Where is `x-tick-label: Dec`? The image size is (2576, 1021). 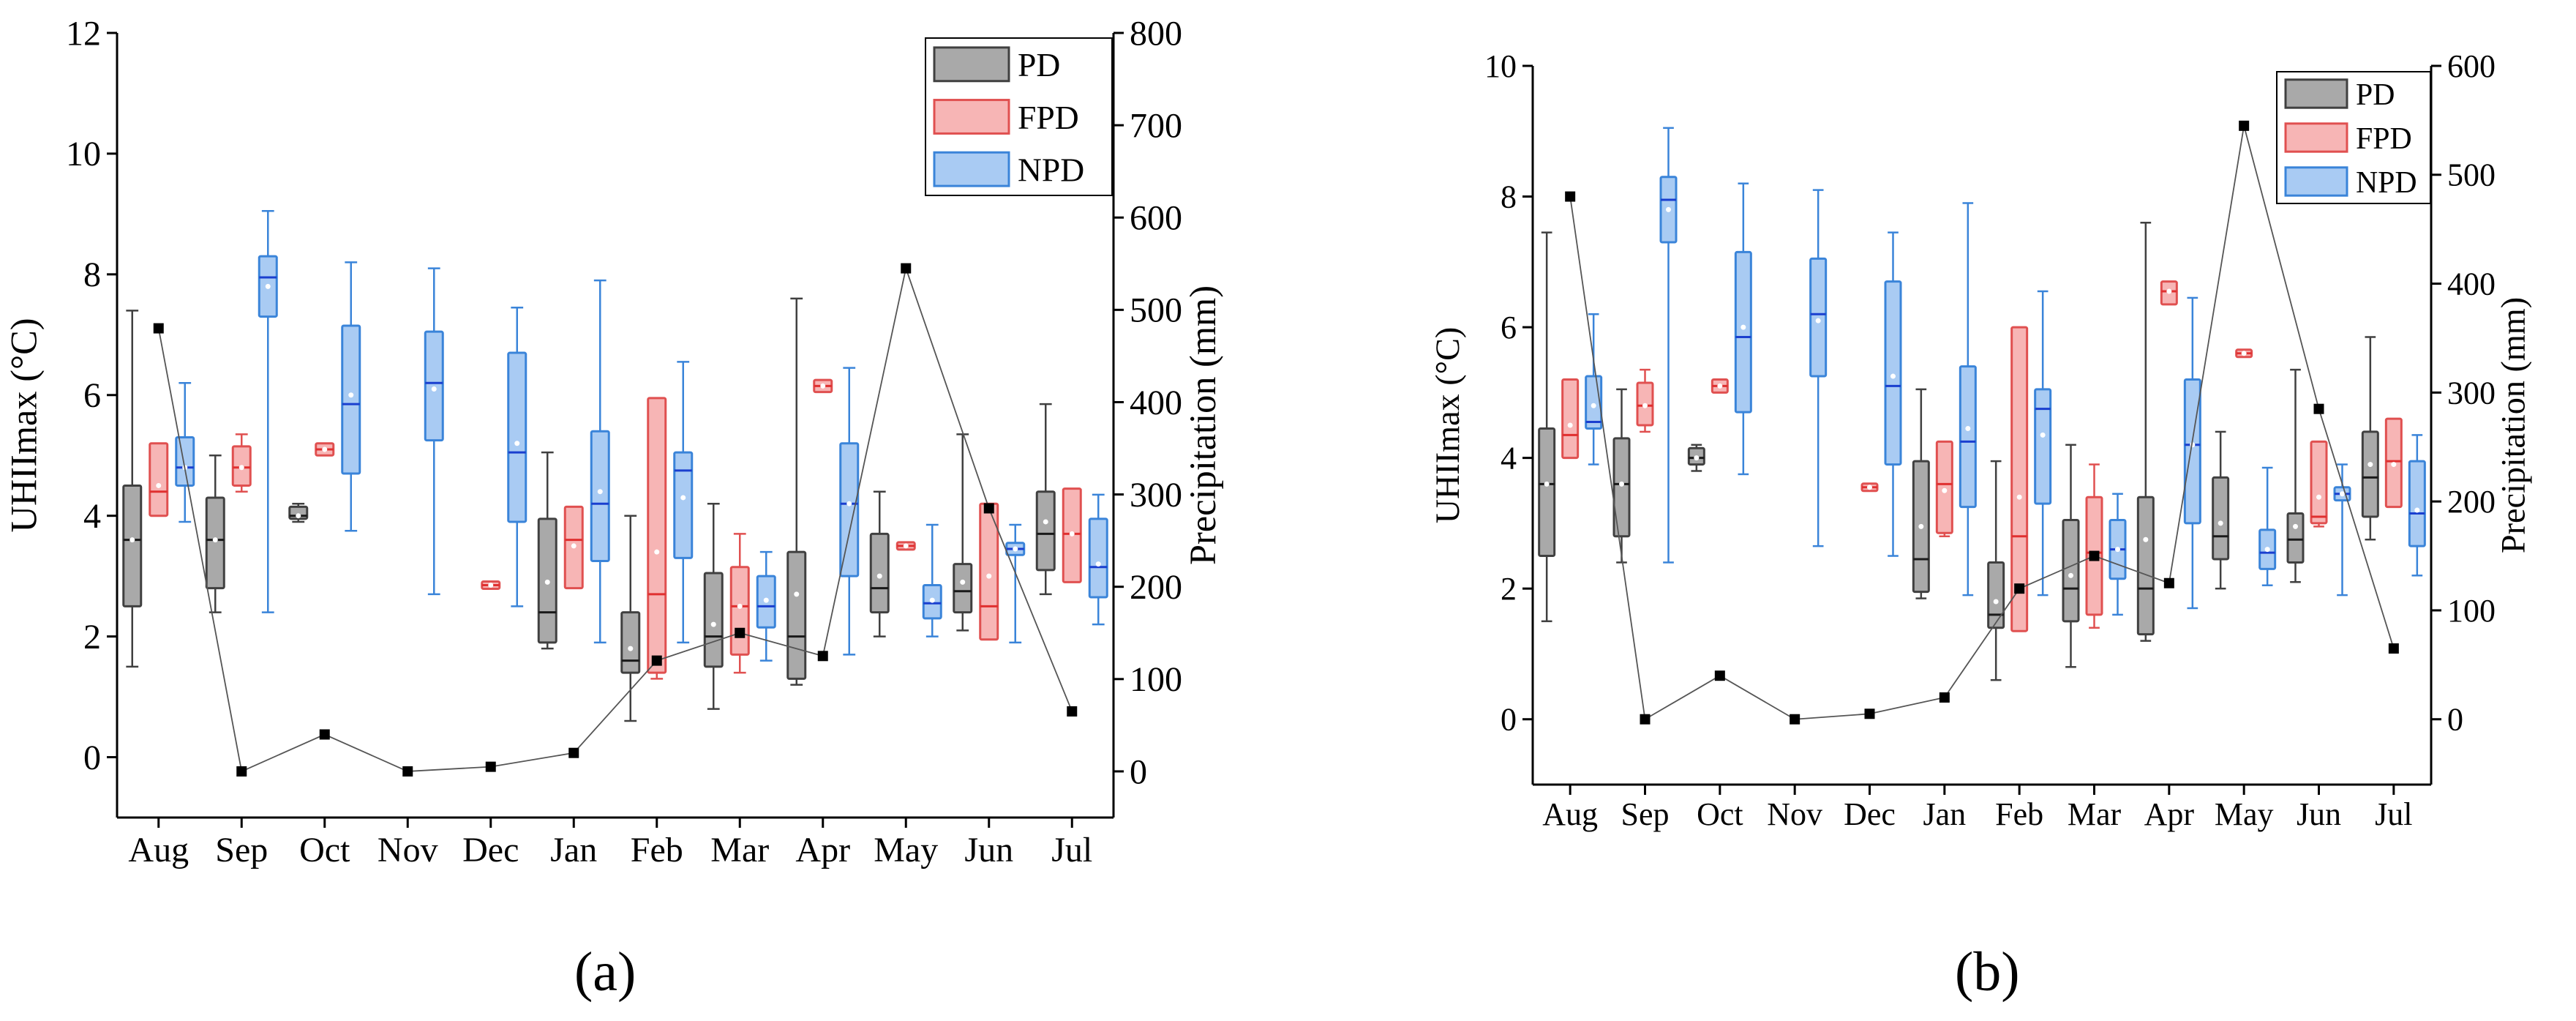 x-tick-label: Dec is located at coordinates (1870, 814).